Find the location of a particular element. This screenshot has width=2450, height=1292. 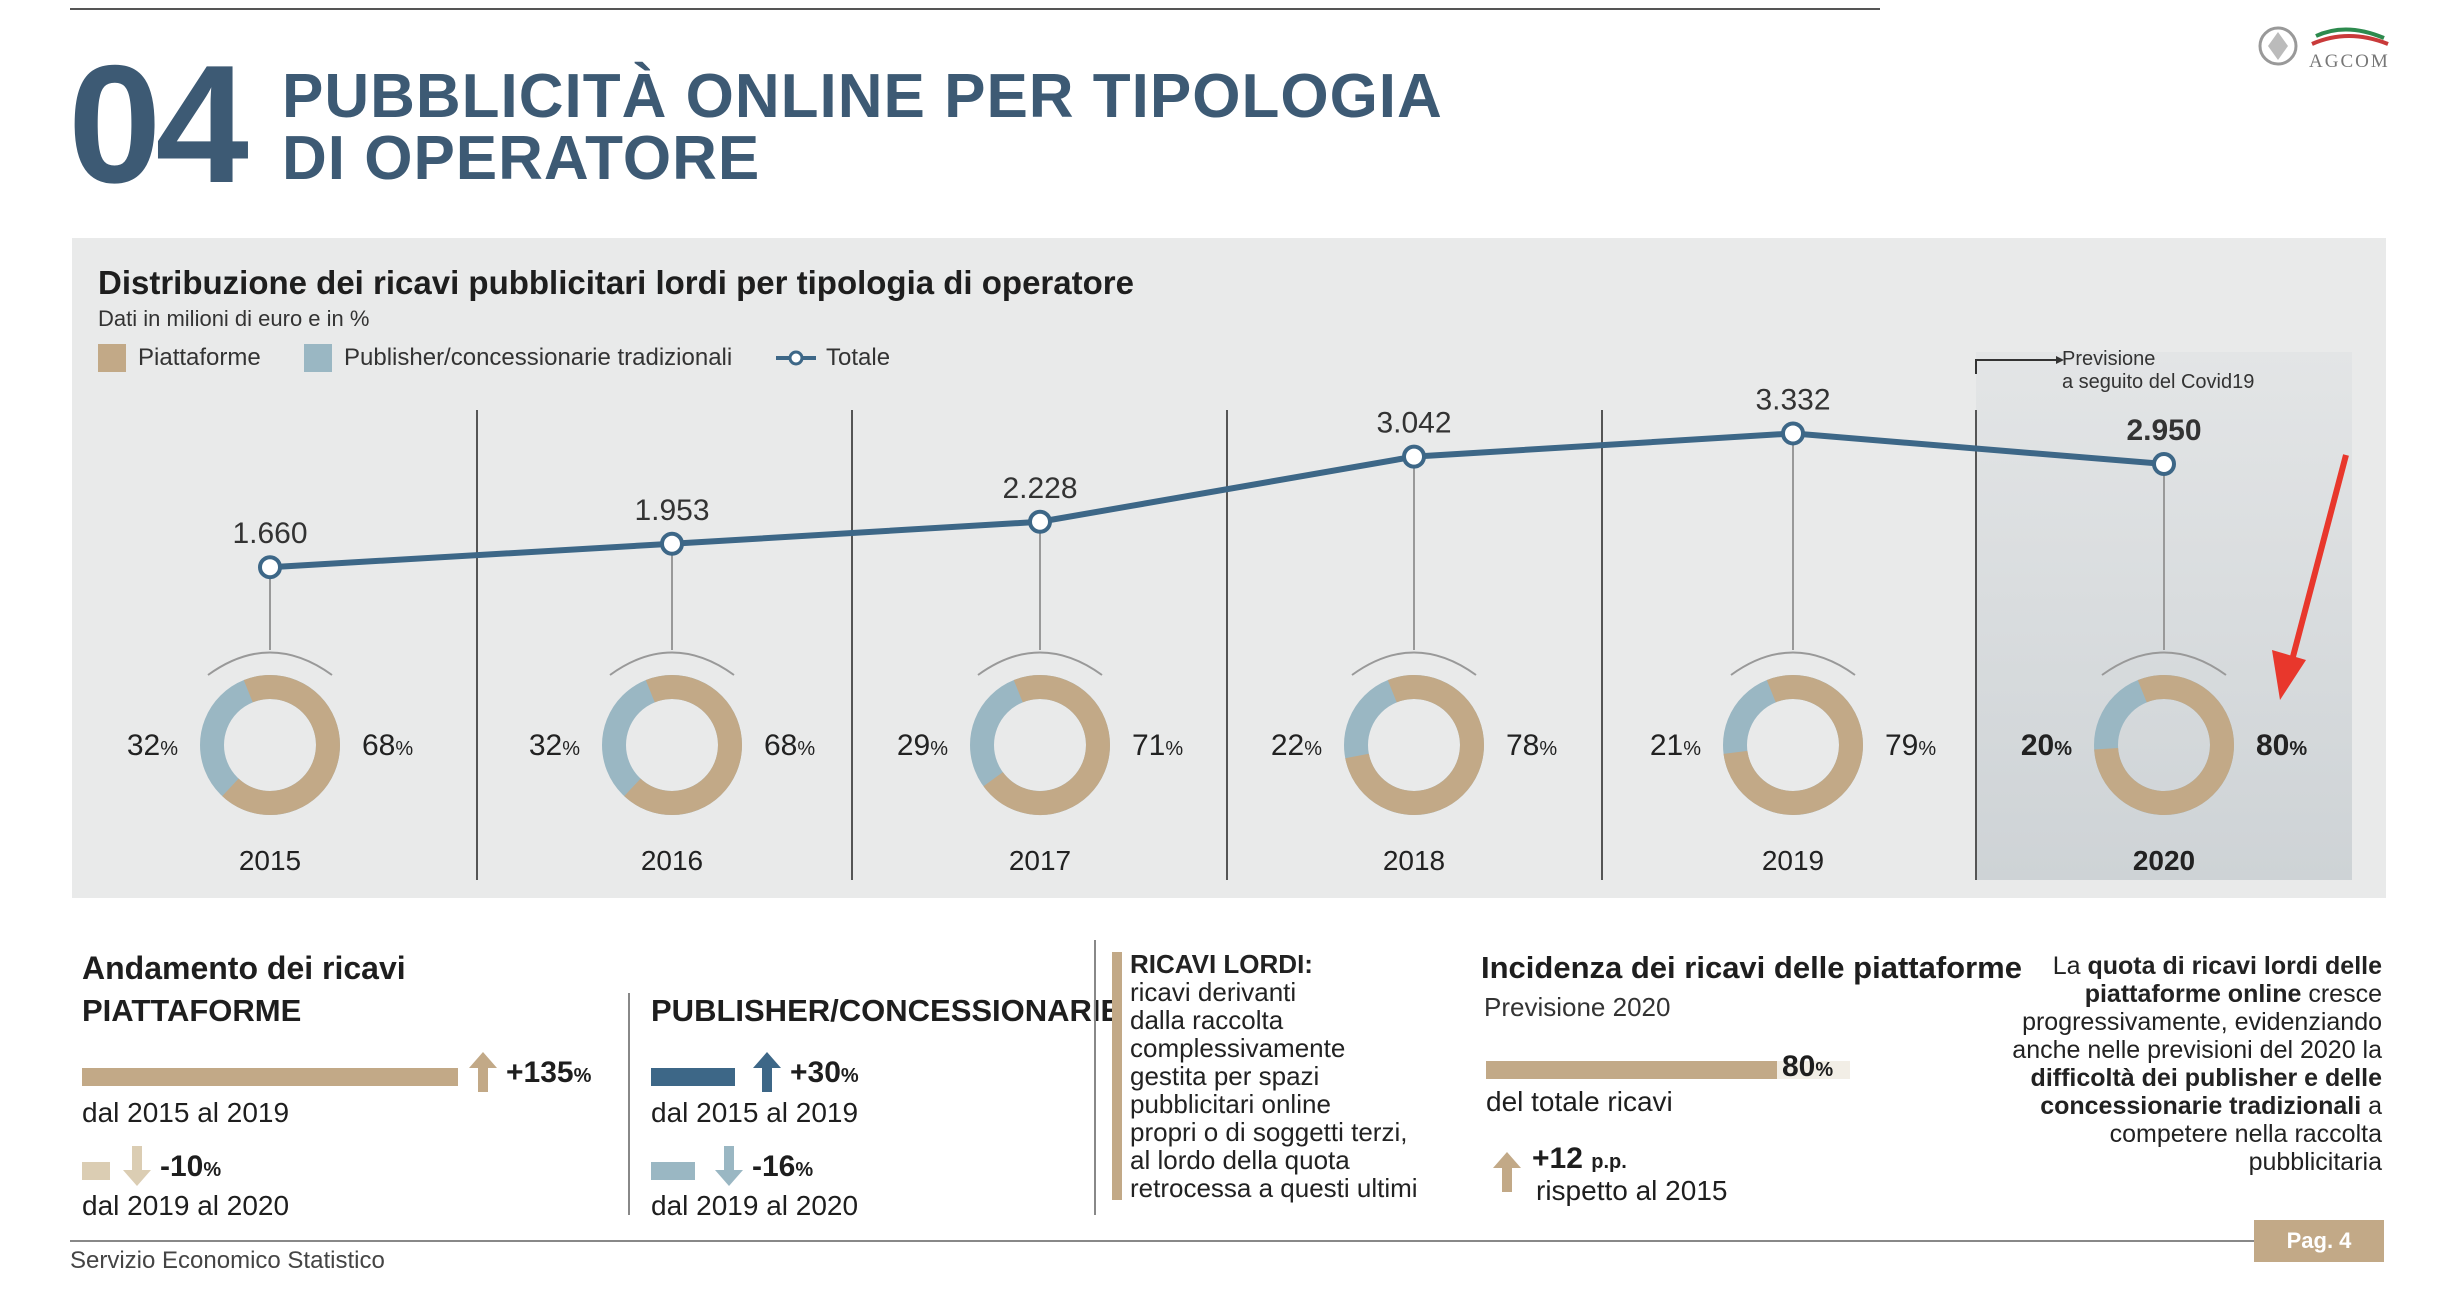

forecast-note-line1: Previsione is located at coordinates (2109, 359).